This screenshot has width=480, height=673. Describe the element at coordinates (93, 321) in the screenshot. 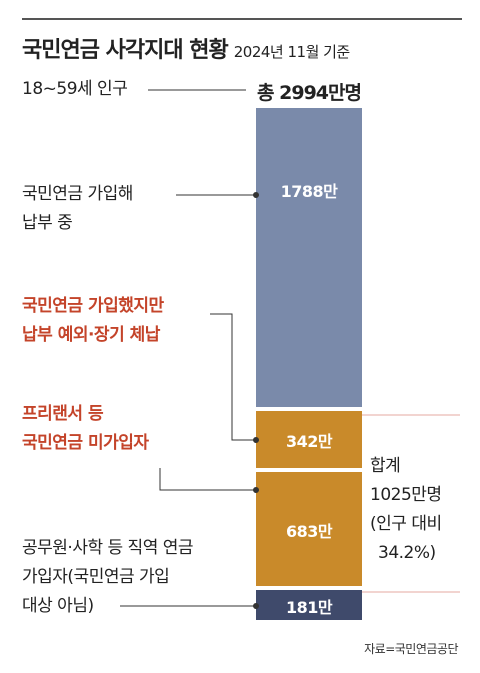

I see `exempt-label: 국민연금 가입했지만 납부 예외·장기 체납` at that location.